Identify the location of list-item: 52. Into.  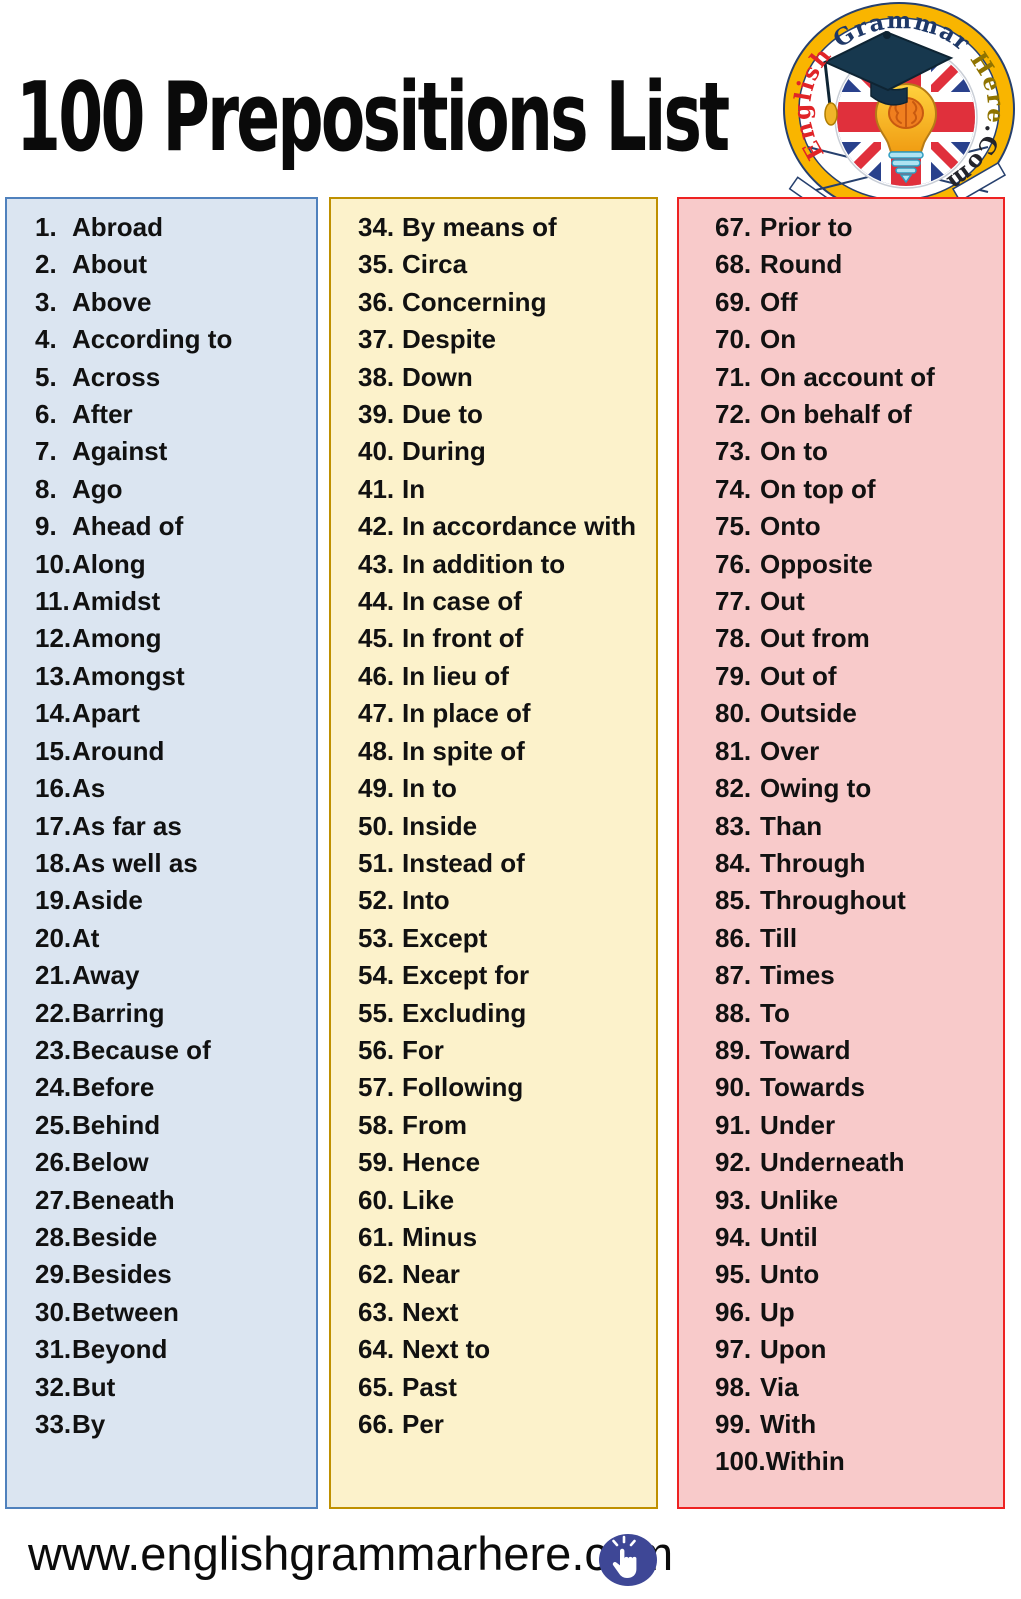
(507, 900).